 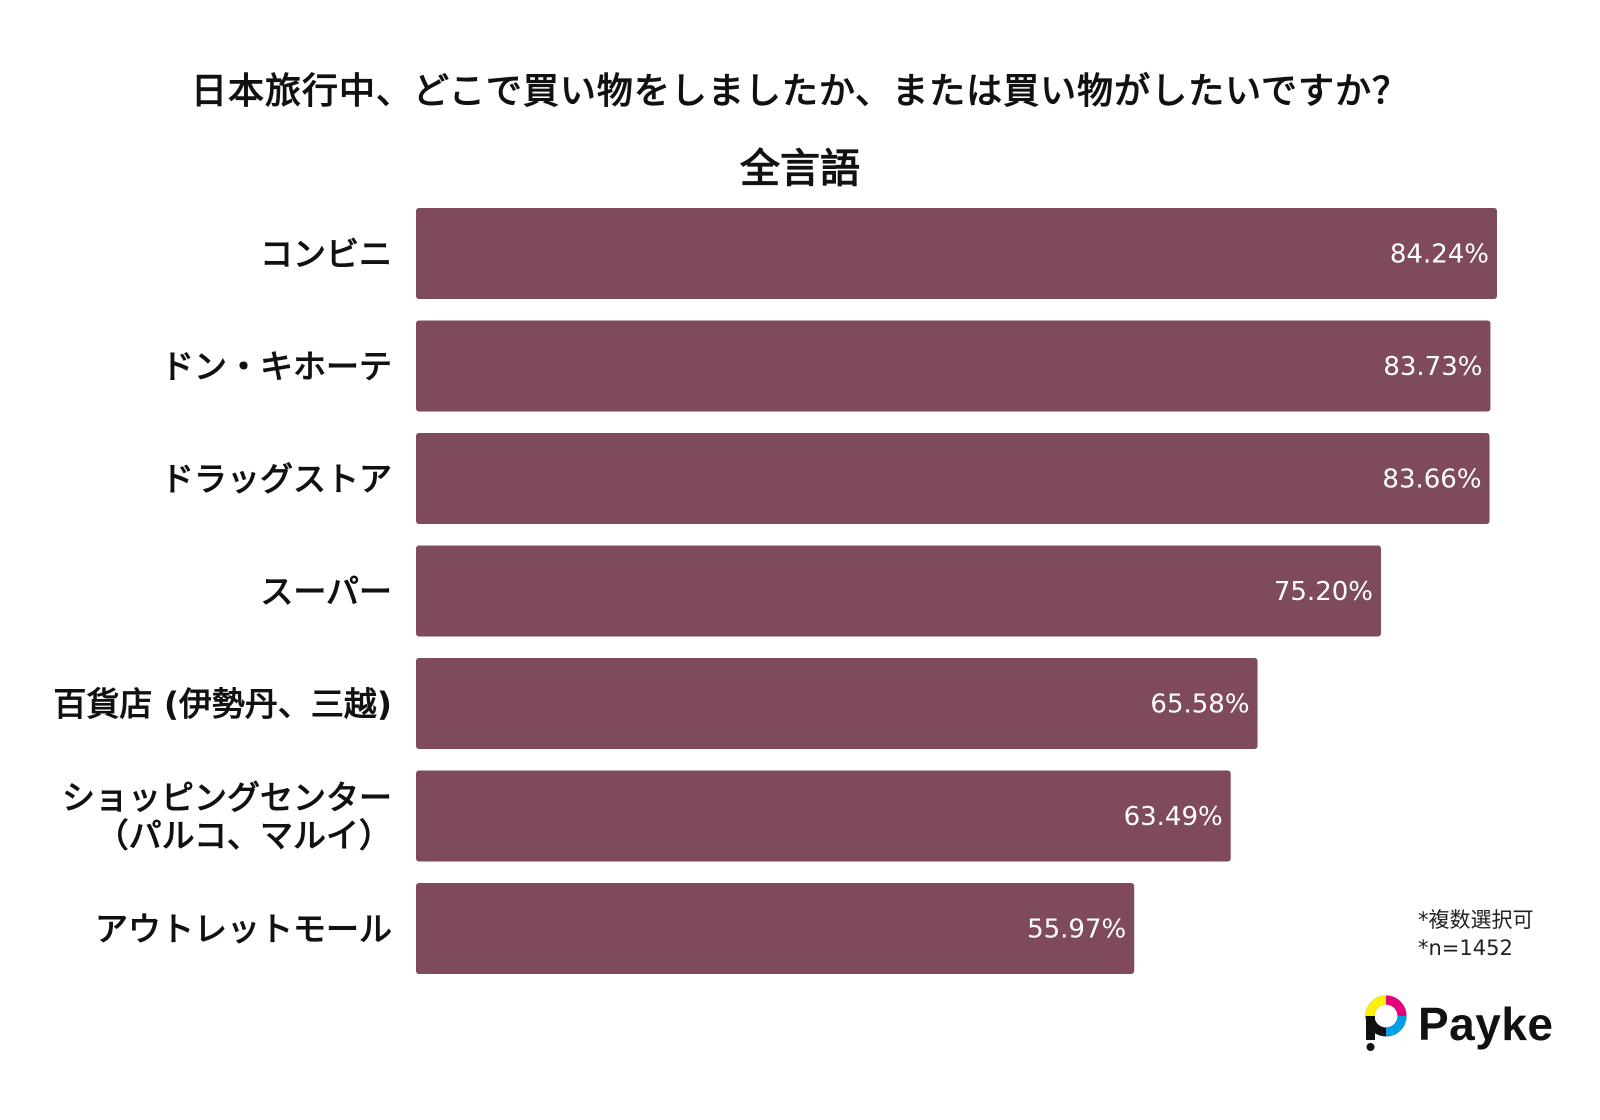 I want to click on data-label-4: 65.58%, so click(x=1199, y=705).